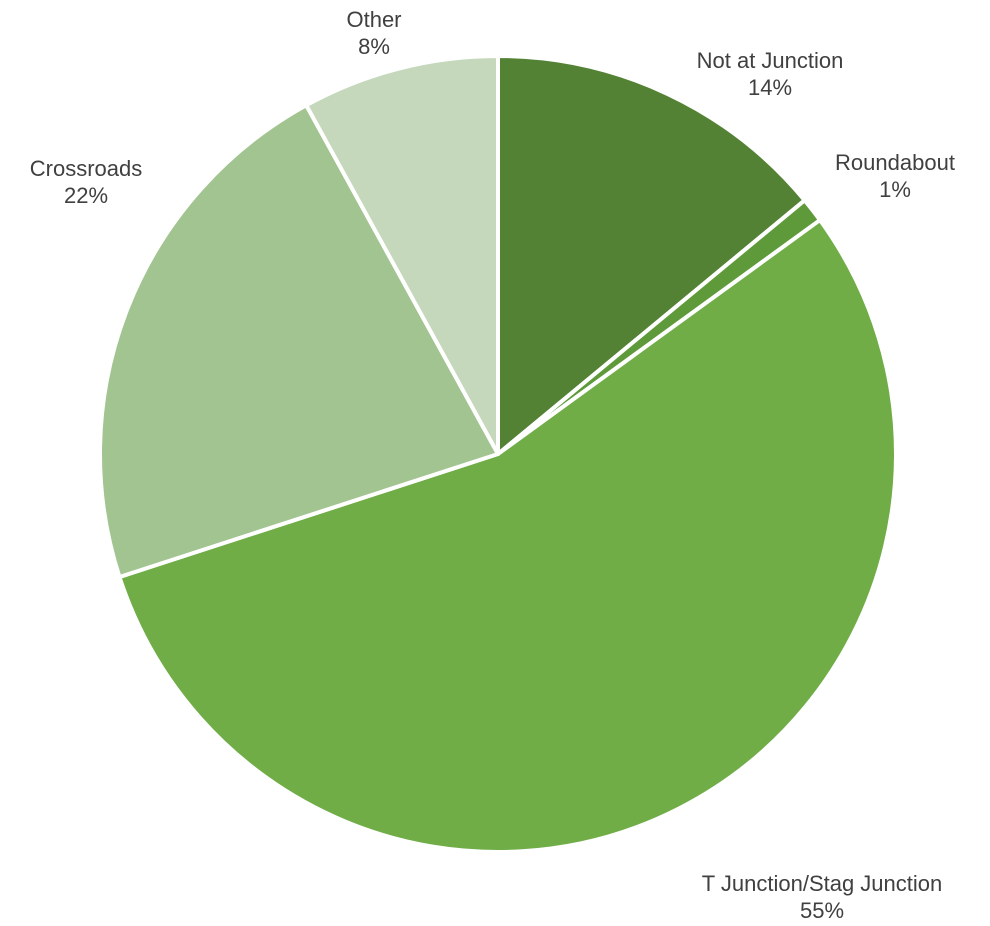  Describe the element at coordinates (402, 255) in the screenshot. I see `pie-slice-other` at that location.